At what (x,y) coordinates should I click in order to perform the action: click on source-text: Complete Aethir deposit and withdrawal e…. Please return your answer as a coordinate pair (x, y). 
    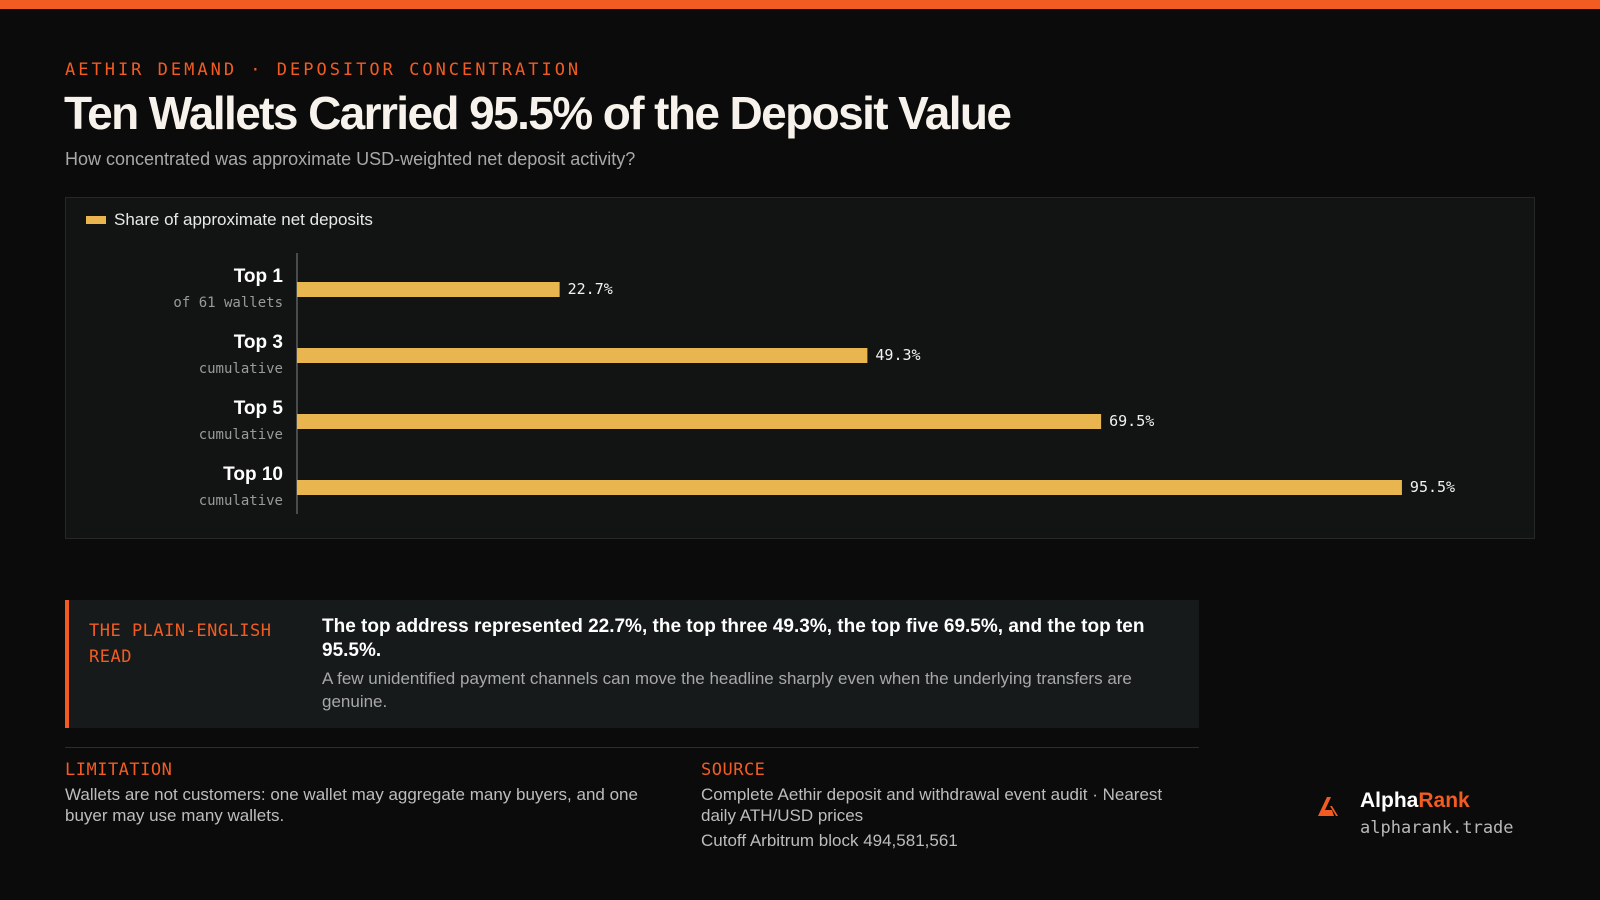
    Looking at the image, I should click on (932, 805).